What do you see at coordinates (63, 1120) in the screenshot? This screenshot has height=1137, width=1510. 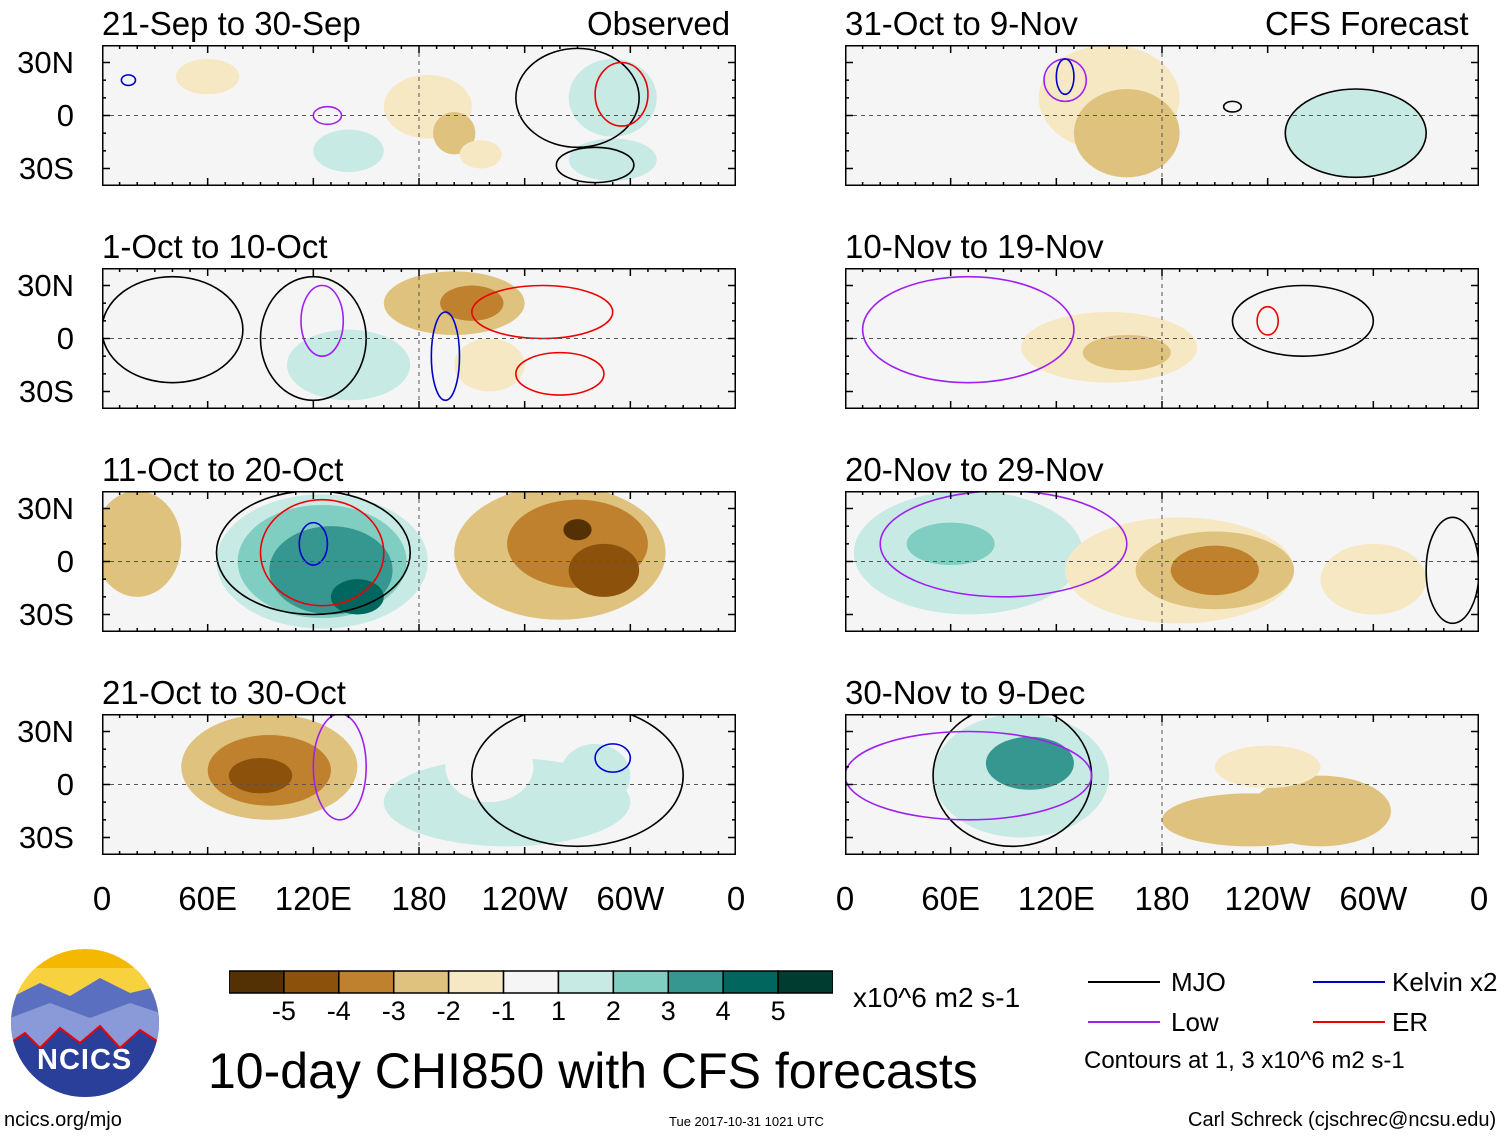 I see `url-label: ncics.org/mjo` at bounding box center [63, 1120].